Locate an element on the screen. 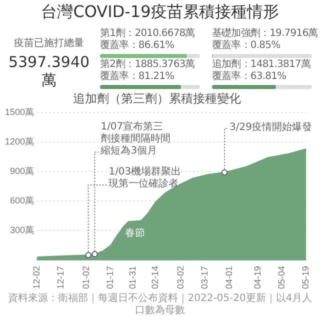 The height and width of the screenshot is (320, 320). x-tick-label: 03-02 is located at coordinates (181, 278).